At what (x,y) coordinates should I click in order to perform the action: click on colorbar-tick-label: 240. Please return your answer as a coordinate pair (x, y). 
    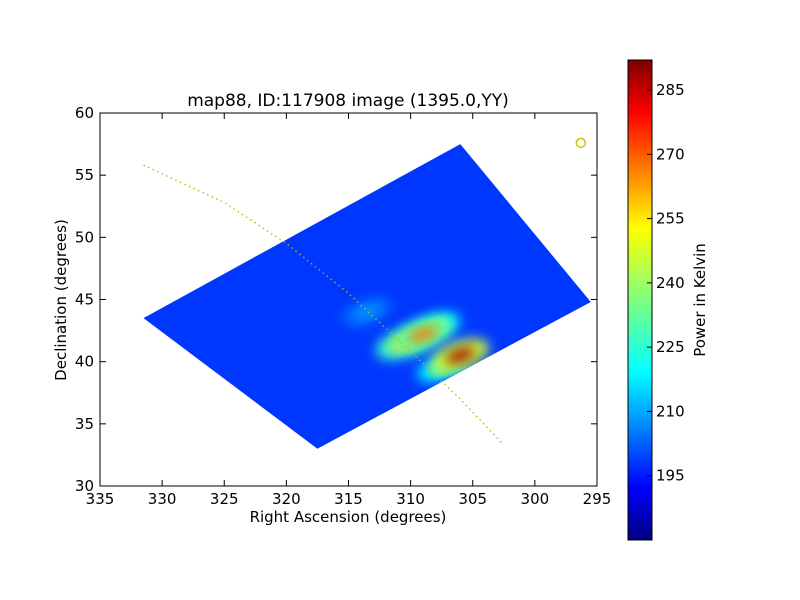
    Looking at the image, I should click on (670, 283).